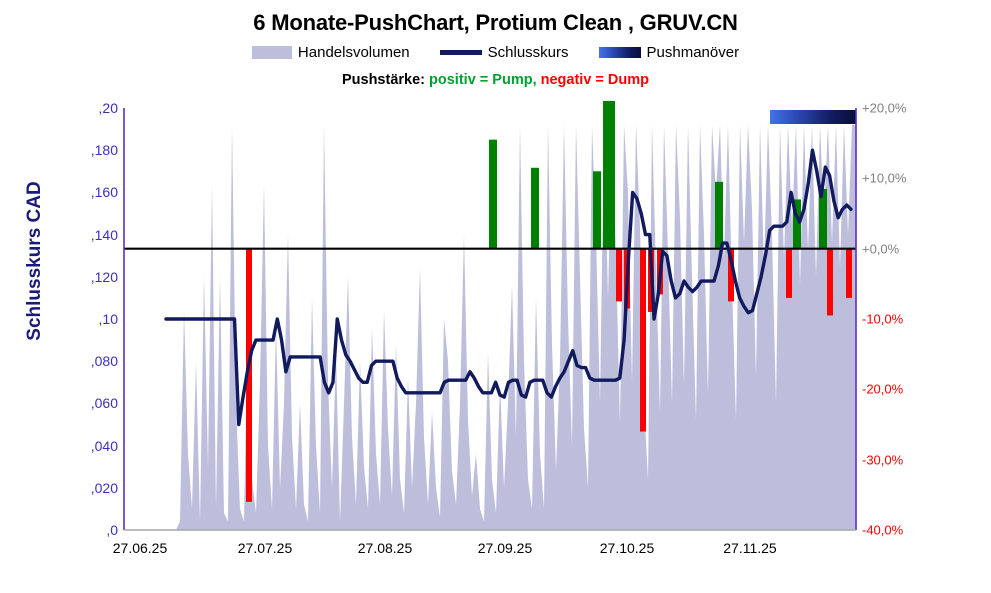  Describe the element at coordinates (265, 548) in the screenshot. I see `x-axis-tick: 27.07.25` at that location.